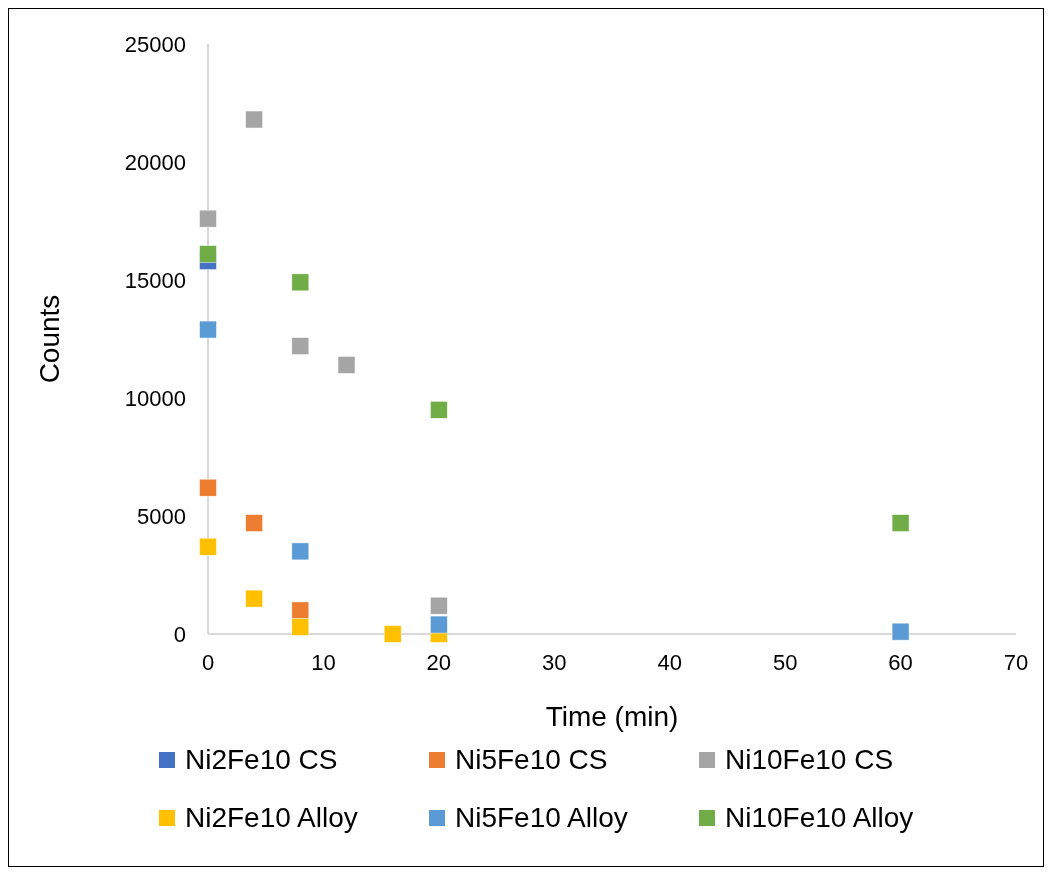  I want to click on legend-label: Ni10Fe10 Alloy, so click(819, 818).